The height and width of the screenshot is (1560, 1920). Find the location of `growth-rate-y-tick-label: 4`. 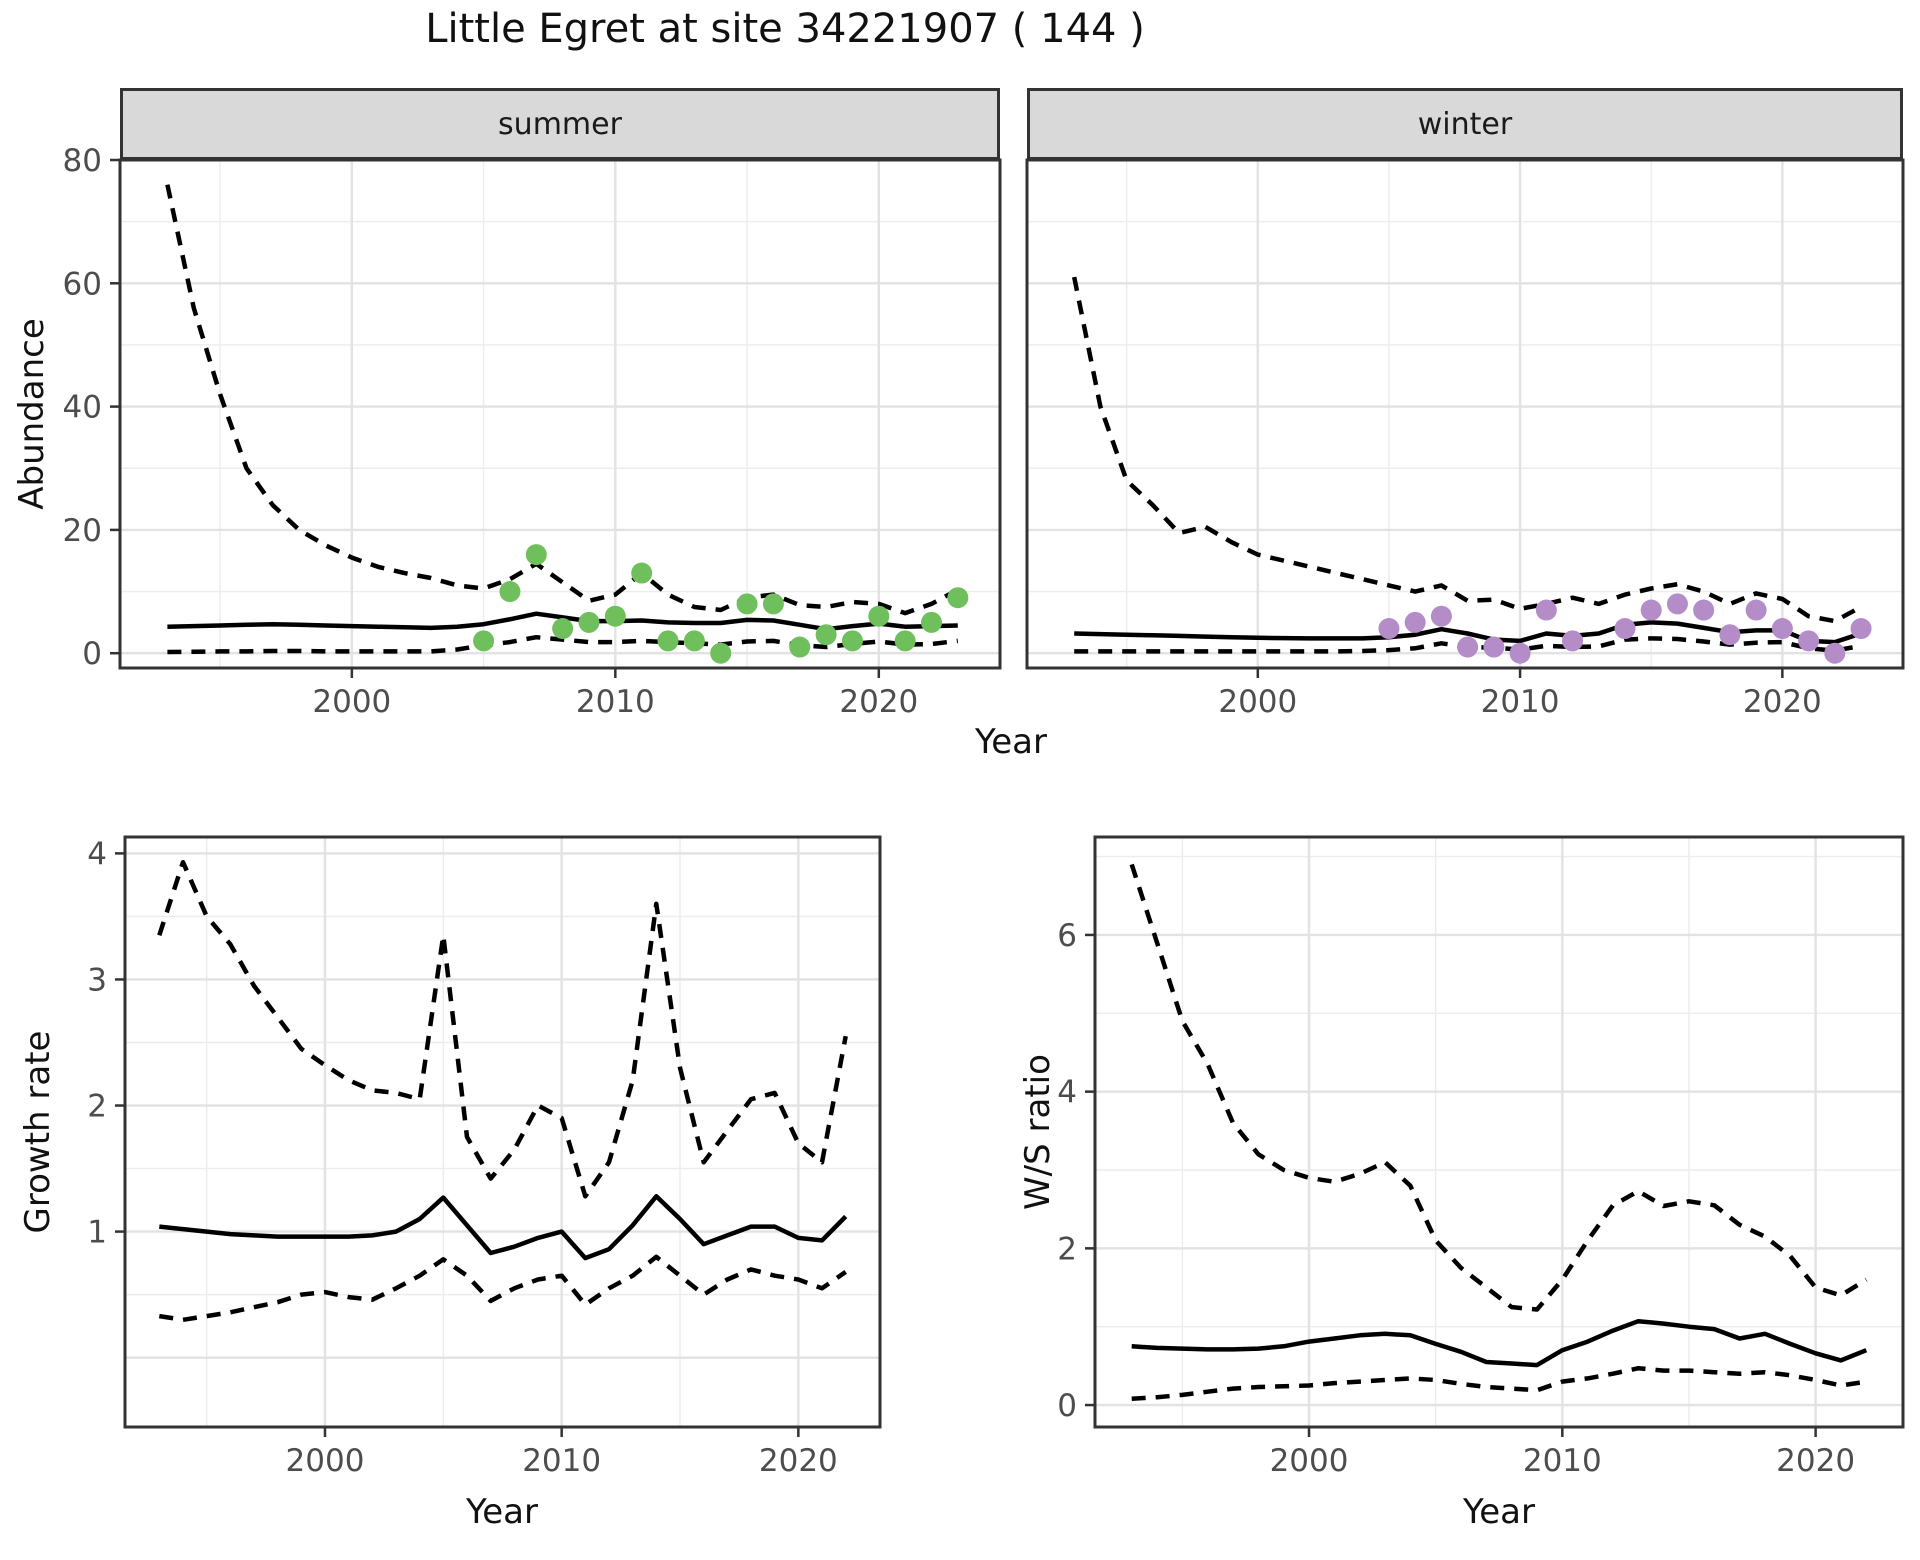

growth-rate-y-tick-label: 4 is located at coordinates (97, 854).